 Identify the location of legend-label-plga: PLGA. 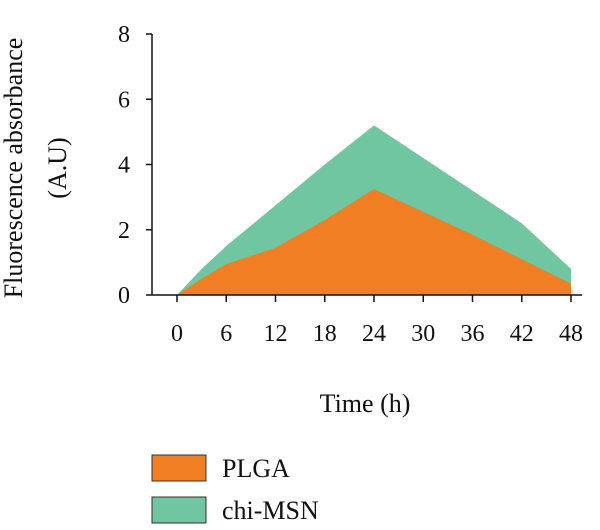
(256, 468).